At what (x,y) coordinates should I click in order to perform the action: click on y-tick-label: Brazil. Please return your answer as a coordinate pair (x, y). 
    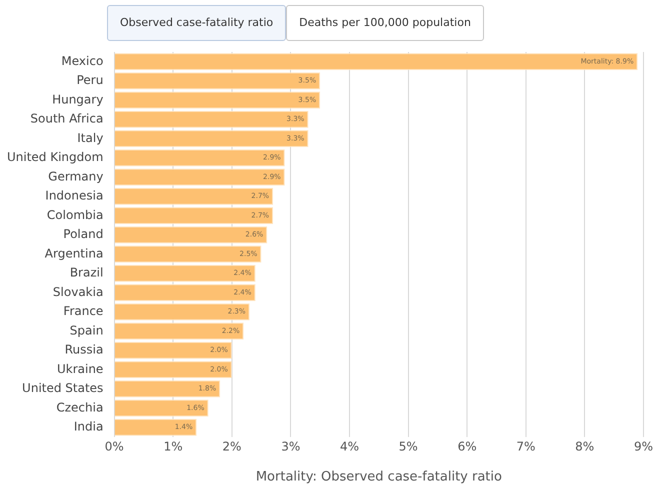
    Looking at the image, I should click on (87, 273).